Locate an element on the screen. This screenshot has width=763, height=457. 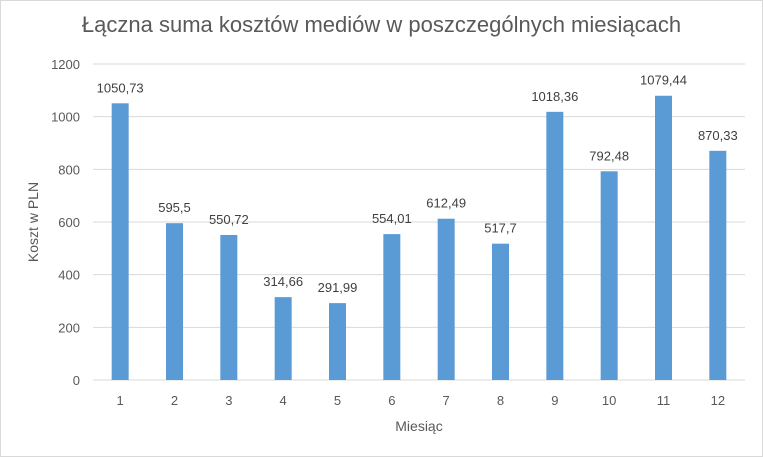
x-tick-label: 10 is located at coordinates (609, 400).